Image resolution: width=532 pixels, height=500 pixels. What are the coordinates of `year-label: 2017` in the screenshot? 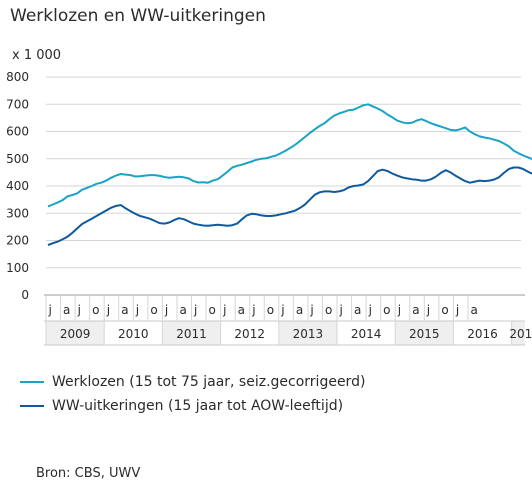 It's located at (520, 334).